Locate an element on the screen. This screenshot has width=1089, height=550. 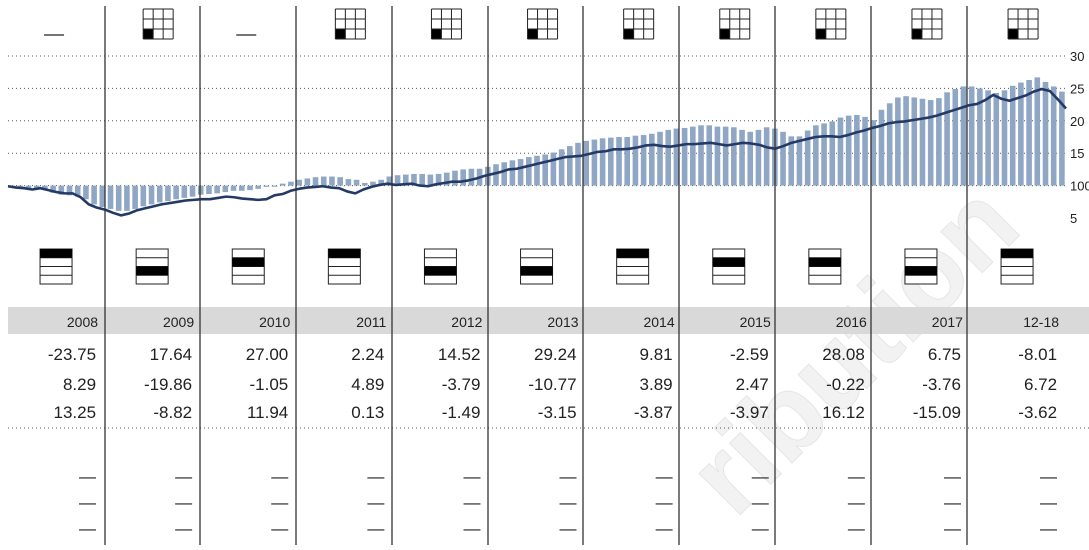
year-header-label: 2009 is located at coordinates (178, 322).